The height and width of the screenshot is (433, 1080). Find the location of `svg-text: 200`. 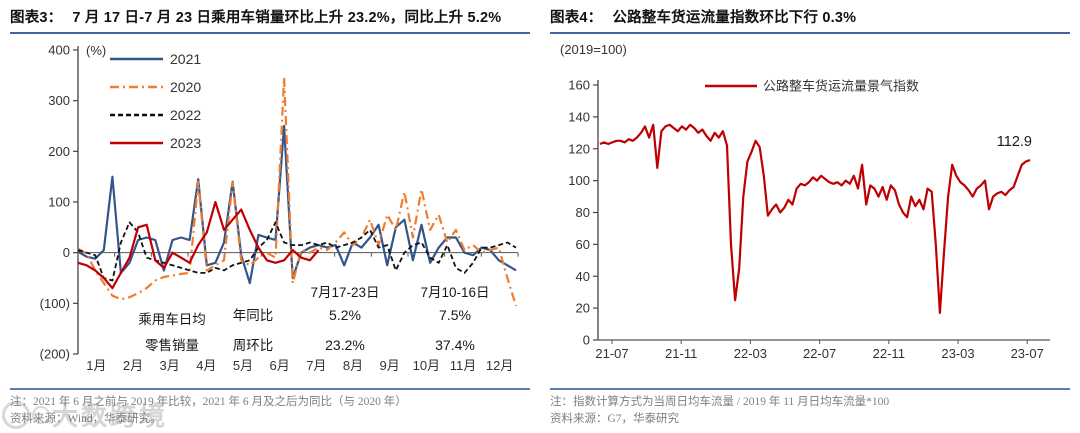

svg-text: 200 is located at coordinates (59, 151).